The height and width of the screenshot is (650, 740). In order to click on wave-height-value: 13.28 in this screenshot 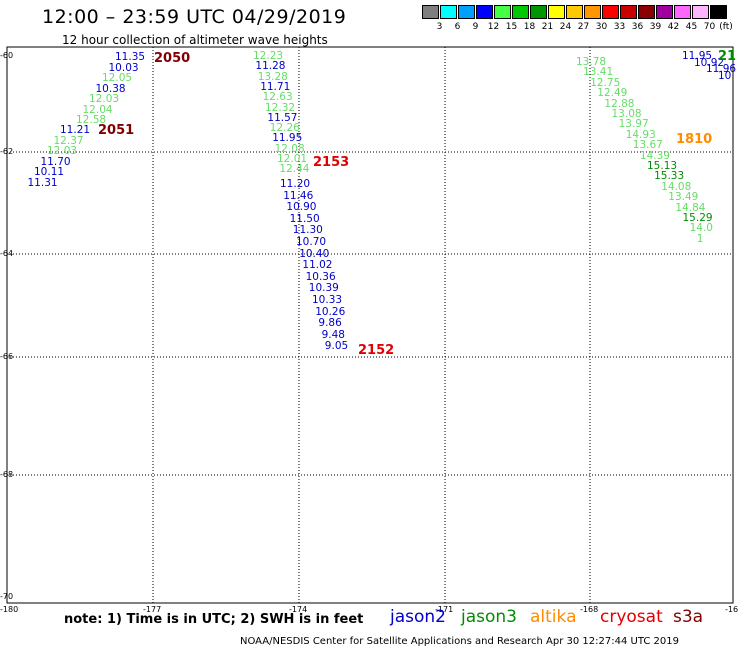, I will do `click(272, 76)`.